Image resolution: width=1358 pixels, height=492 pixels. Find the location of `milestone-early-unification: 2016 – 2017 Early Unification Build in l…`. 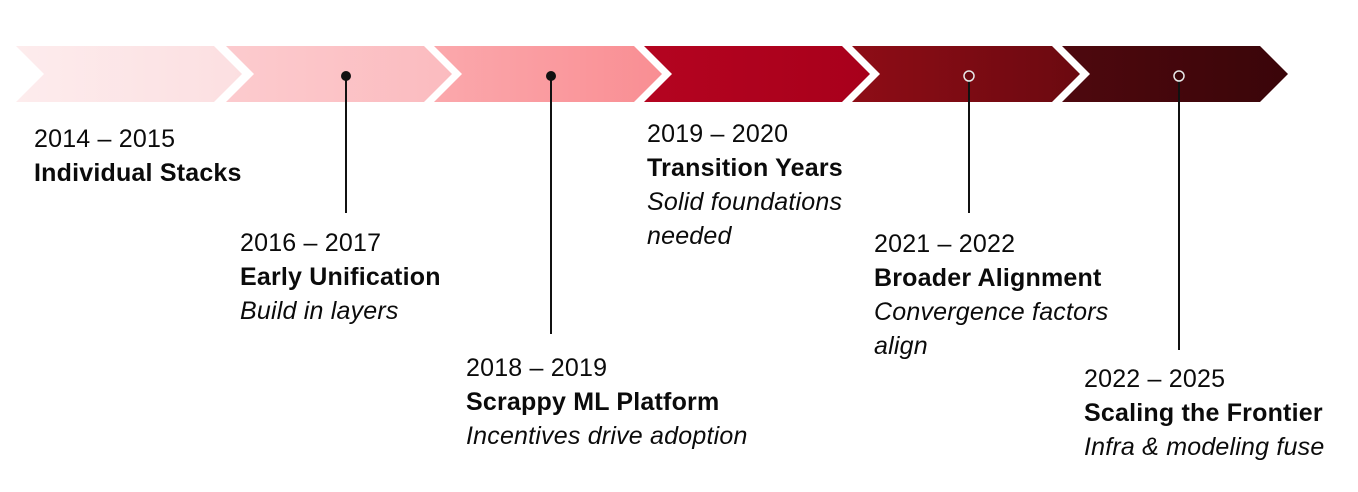

milestone-early-unification: 2016 – 2017 Early Unification Build in l… is located at coordinates (340, 277).